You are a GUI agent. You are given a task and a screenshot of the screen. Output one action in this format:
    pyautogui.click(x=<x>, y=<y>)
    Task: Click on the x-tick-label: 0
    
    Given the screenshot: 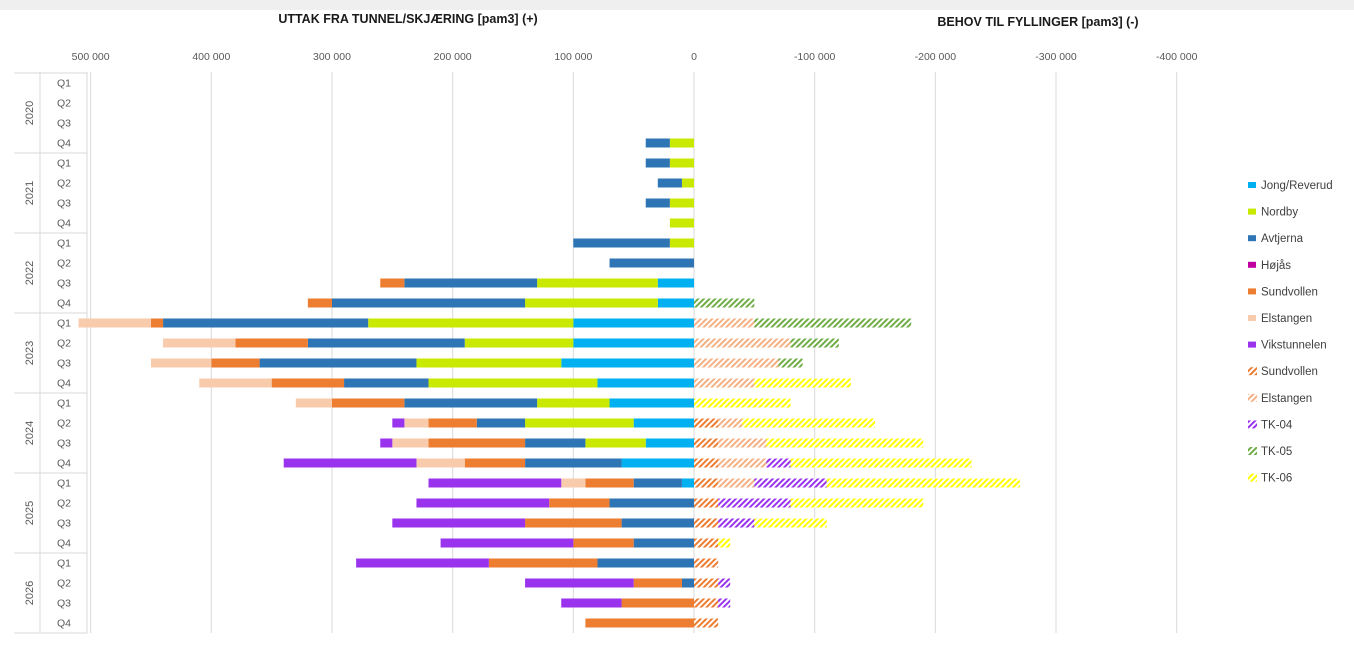 What is the action you would take?
    pyautogui.click(x=694, y=57)
    